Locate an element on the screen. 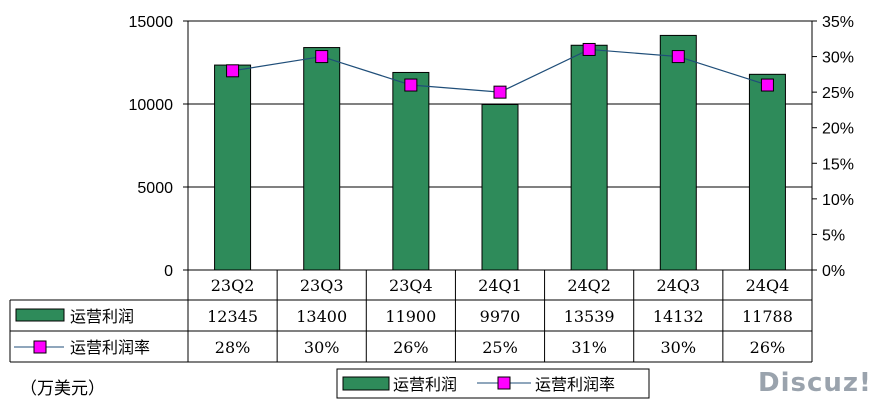 The image size is (878, 414). bar-23q3 is located at coordinates (322, 159).